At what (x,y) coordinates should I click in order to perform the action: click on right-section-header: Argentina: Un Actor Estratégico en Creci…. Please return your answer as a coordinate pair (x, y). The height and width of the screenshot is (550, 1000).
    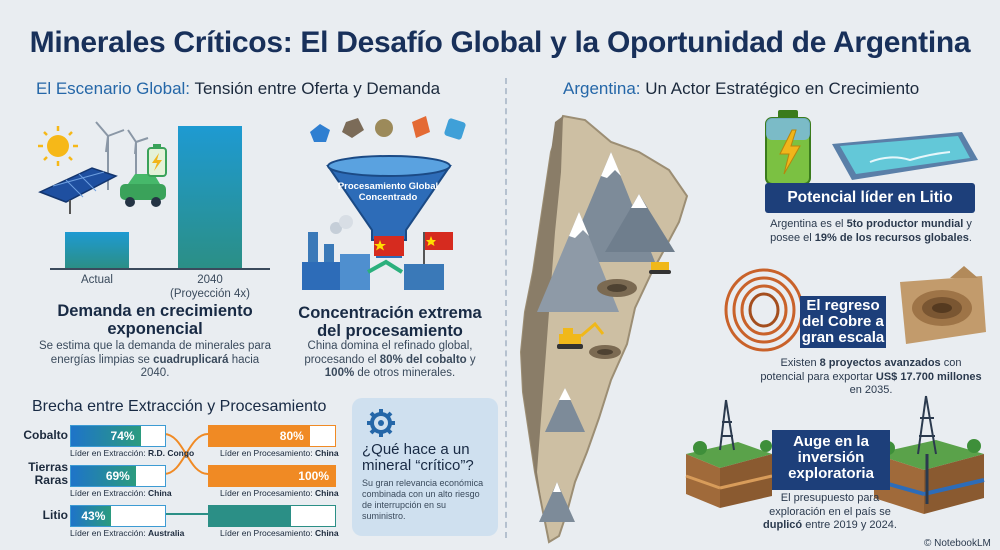
    Looking at the image, I should click on (741, 89).